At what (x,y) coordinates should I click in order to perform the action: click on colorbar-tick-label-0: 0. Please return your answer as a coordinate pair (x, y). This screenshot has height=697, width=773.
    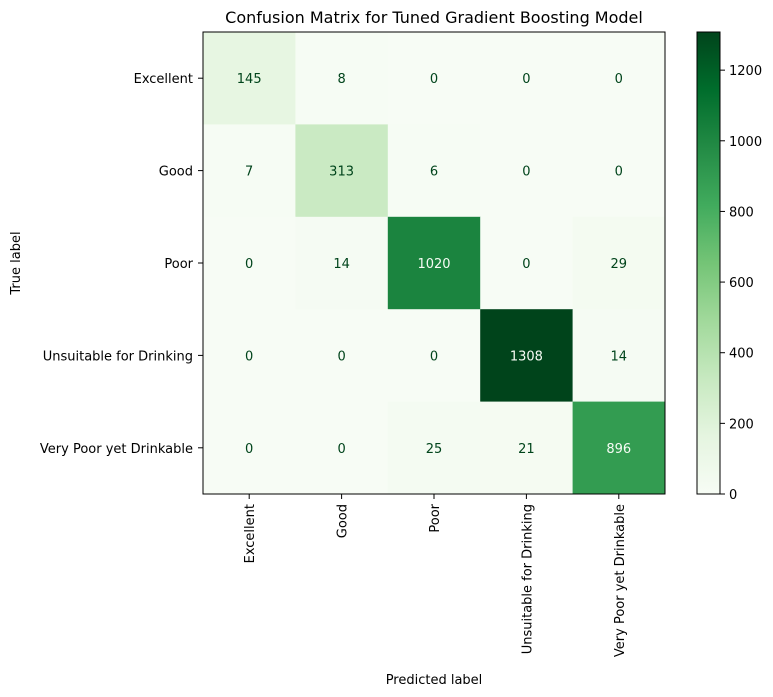
    Looking at the image, I should click on (733, 495).